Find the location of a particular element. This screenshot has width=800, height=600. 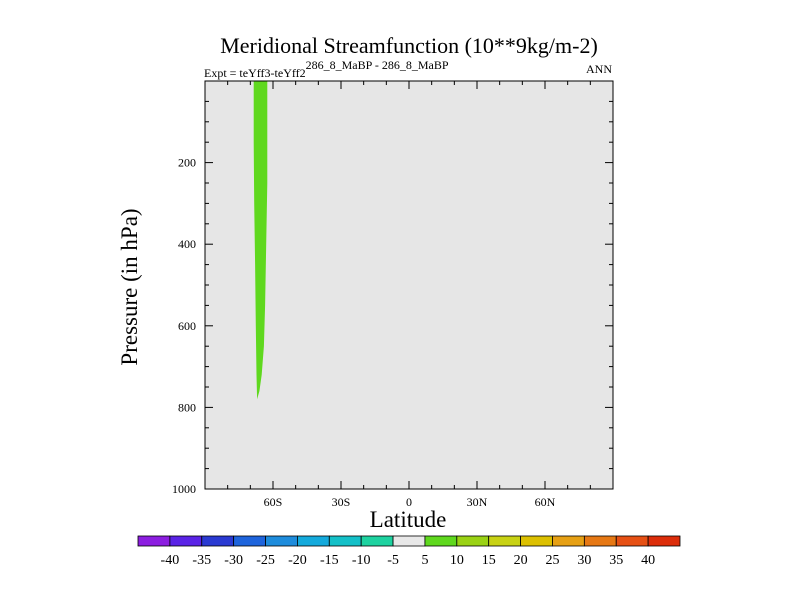

colorbar-label: -20 is located at coordinates (297, 560).